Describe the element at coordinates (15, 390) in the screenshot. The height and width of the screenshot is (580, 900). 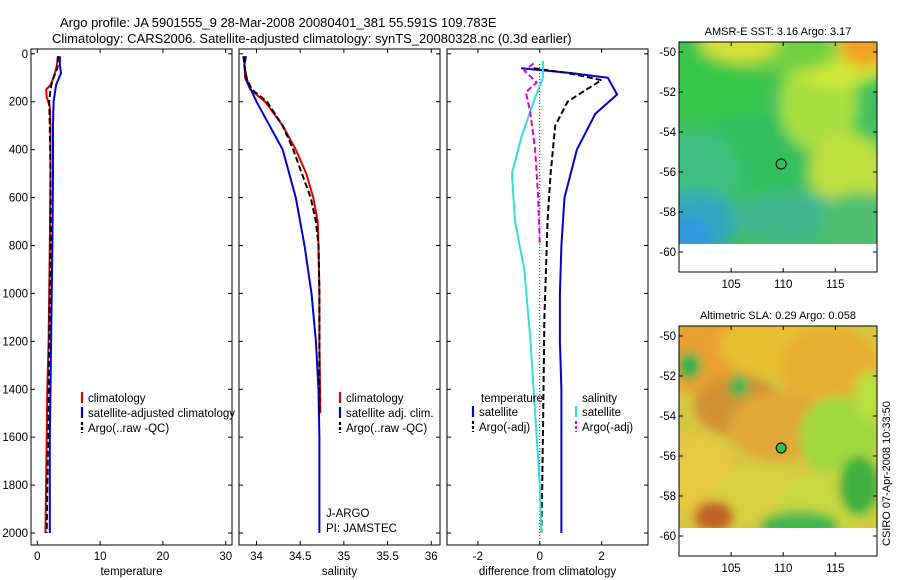
I see `ytick-label: 1400` at that location.